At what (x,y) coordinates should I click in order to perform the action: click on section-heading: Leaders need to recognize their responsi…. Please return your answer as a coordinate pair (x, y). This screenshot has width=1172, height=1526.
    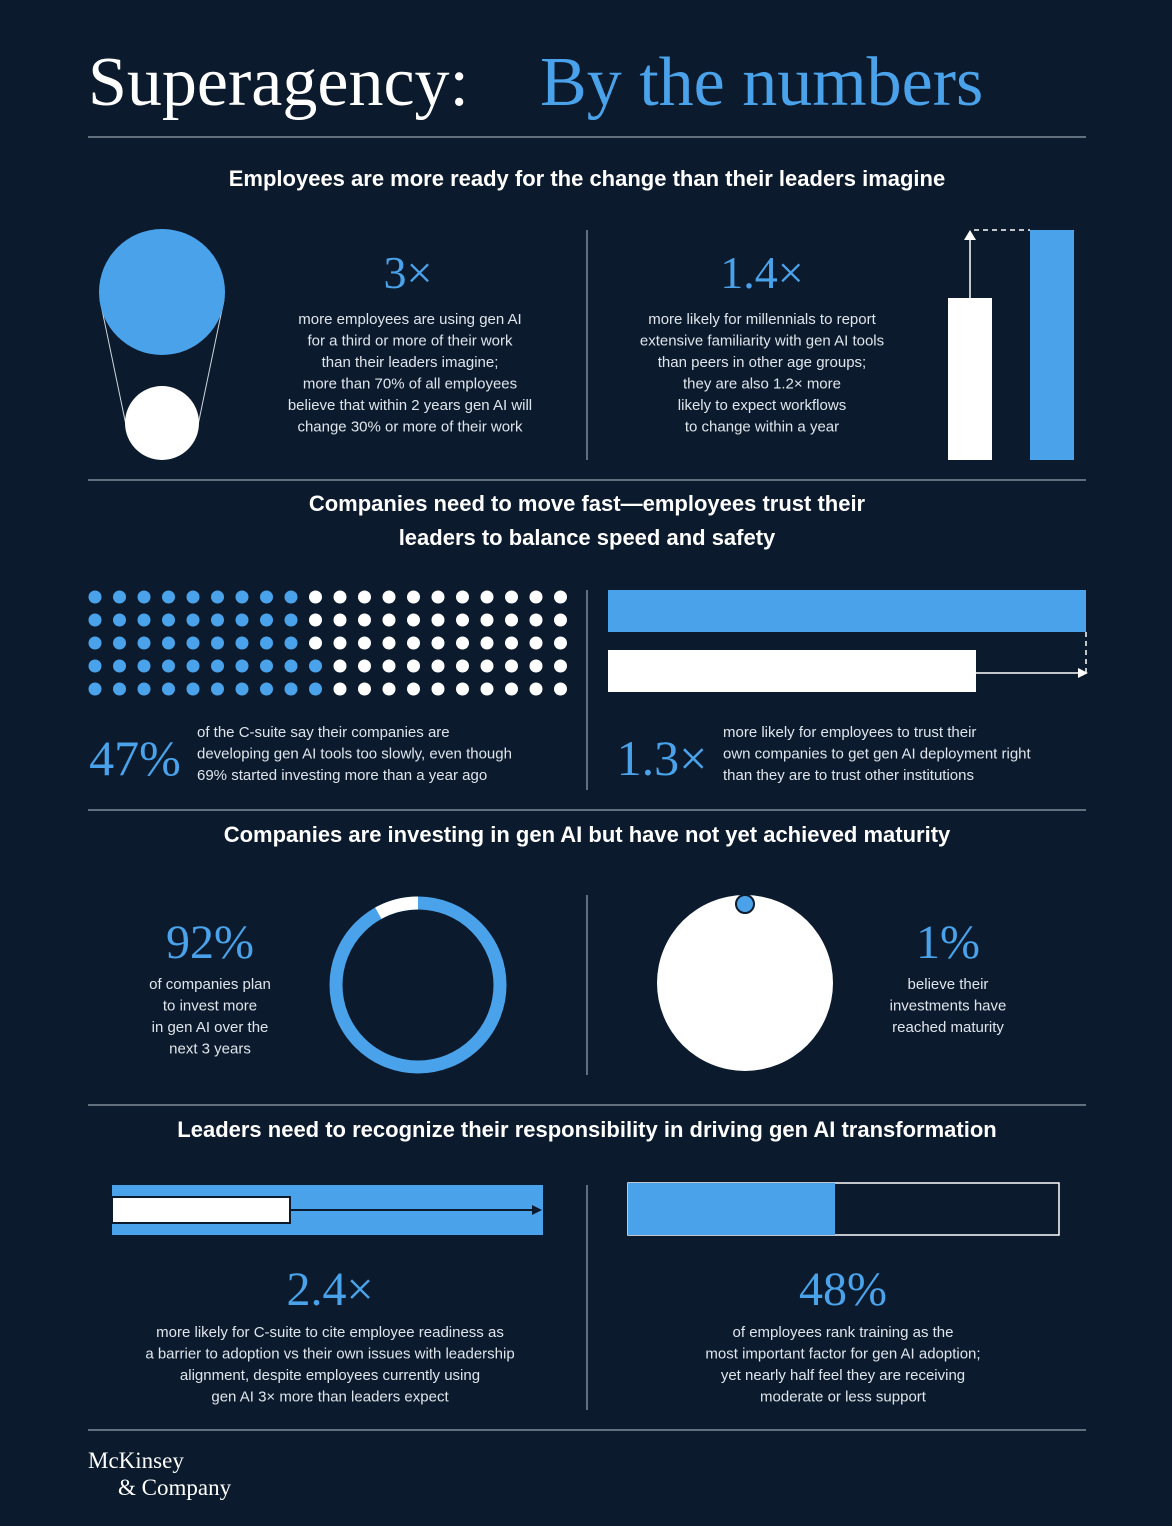
    Looking at the image, I should click on (586, 1129).